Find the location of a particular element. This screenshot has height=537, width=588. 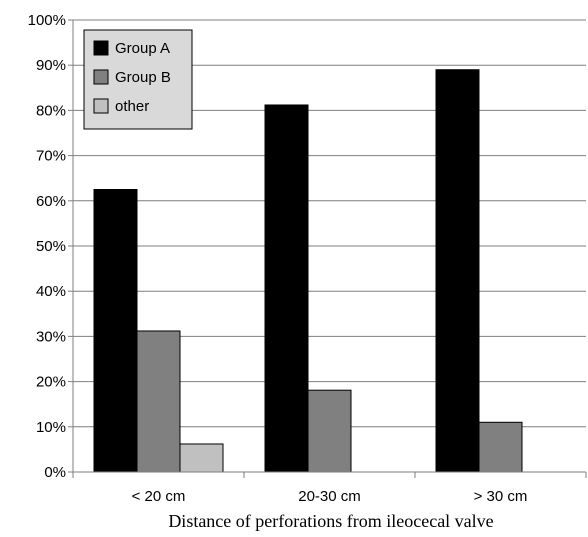

y-tick-label: 100% is located at coordinates (47, 20).